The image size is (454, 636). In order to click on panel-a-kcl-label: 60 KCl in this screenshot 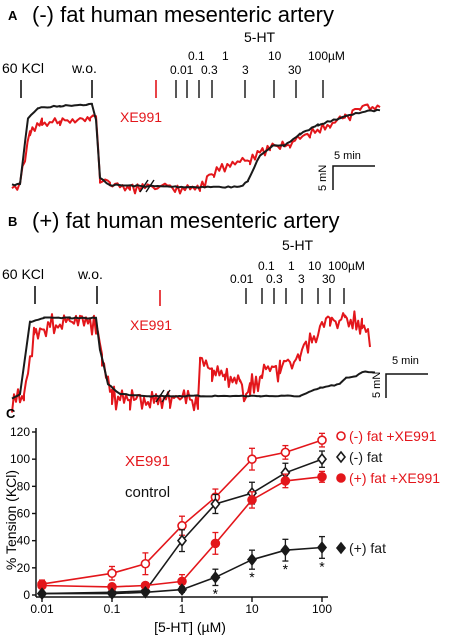, I will do `click(23, 68)`.